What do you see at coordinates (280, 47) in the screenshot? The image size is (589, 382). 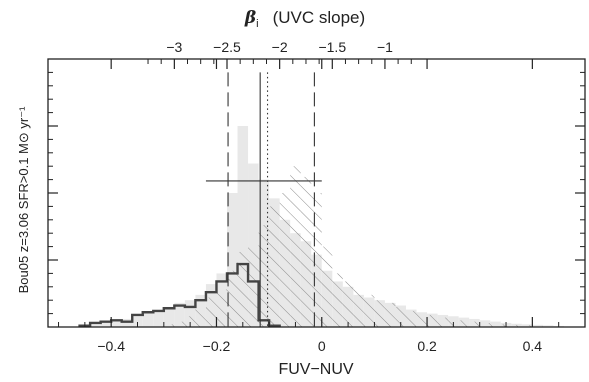 I see `top-tick-label: −2` at bounding box center [280, 47].